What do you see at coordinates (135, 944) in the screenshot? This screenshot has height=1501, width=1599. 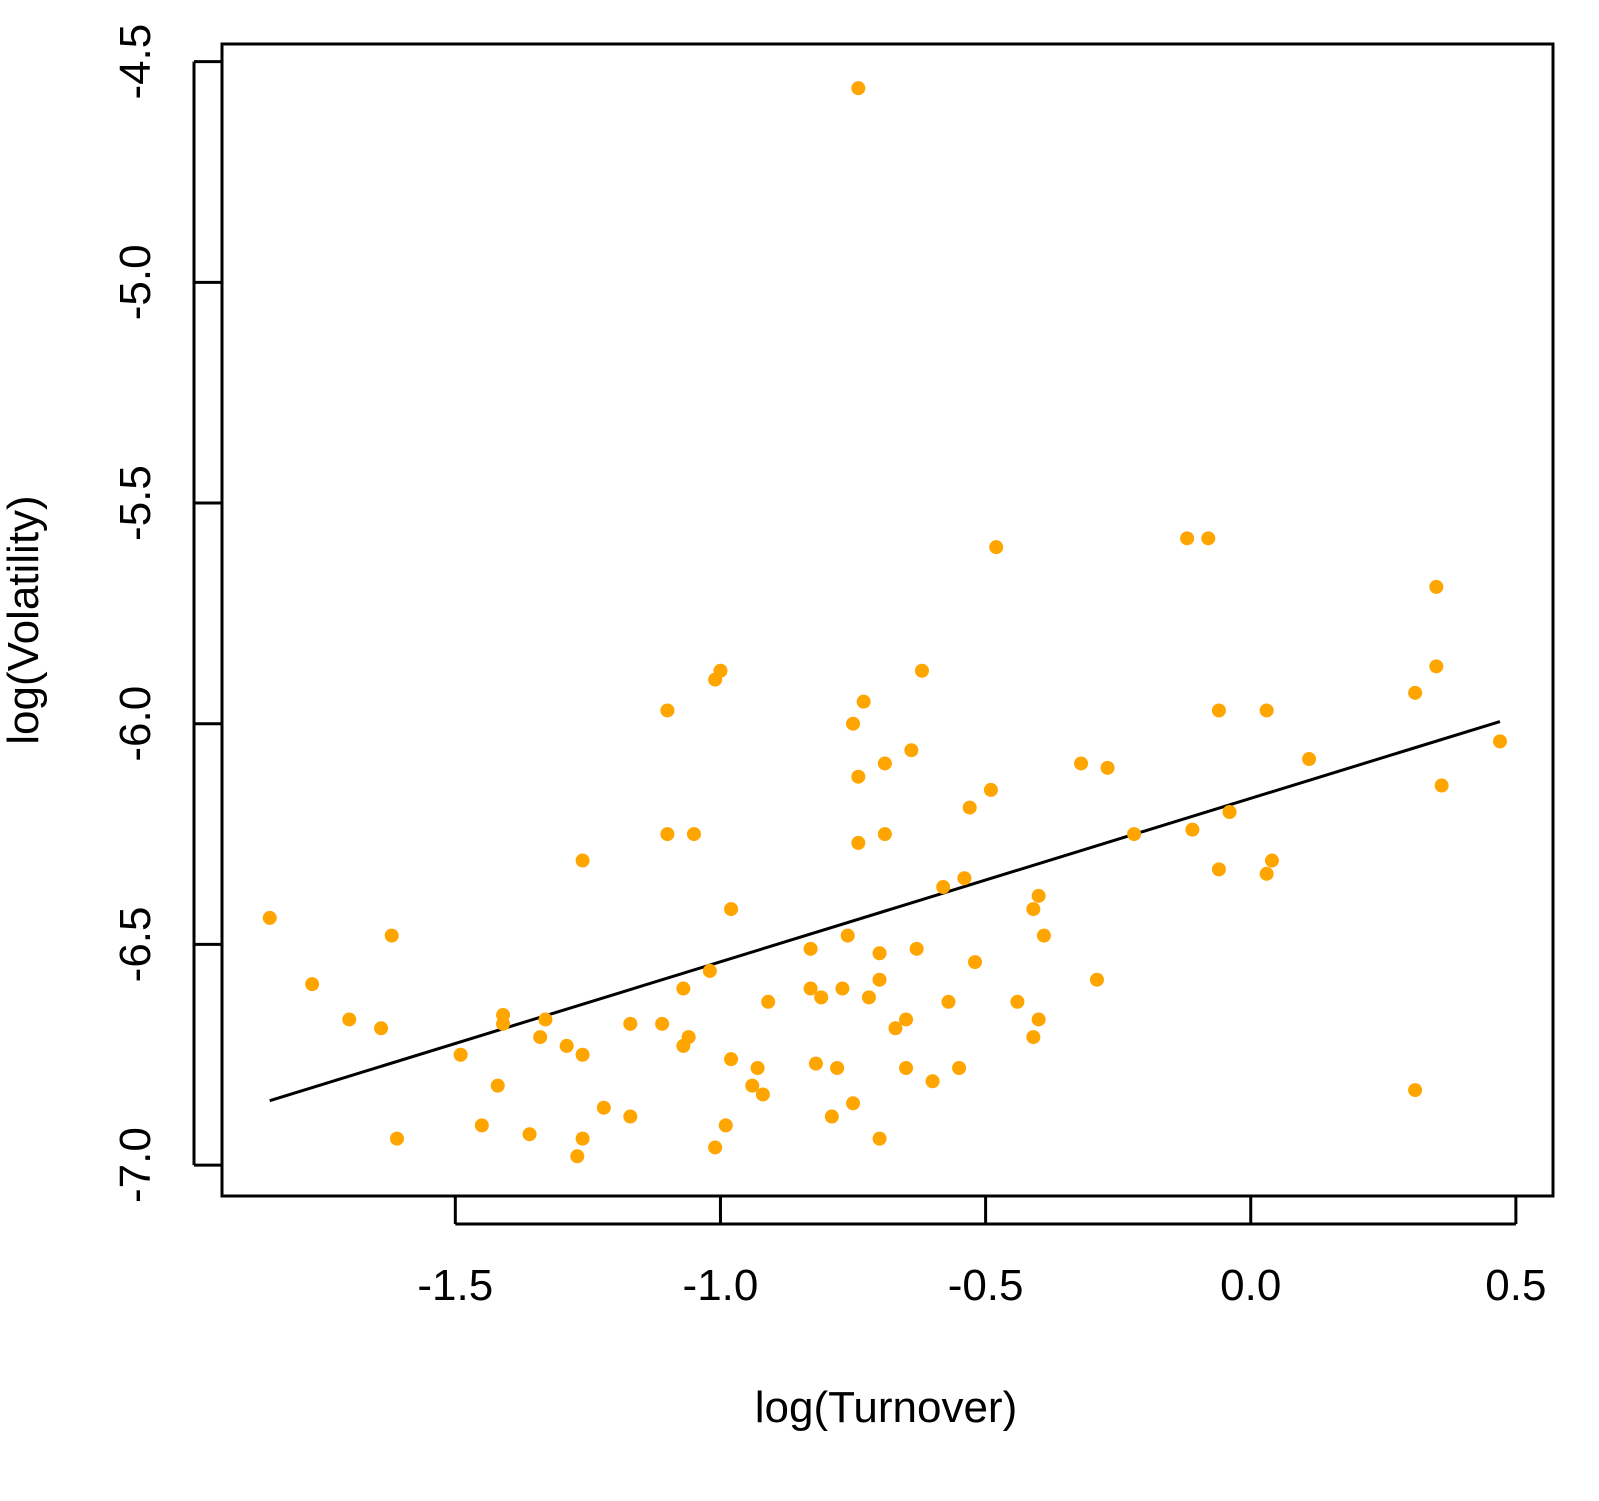 I see `y-tick-label: -6.5` at bounding box center [135, 944].